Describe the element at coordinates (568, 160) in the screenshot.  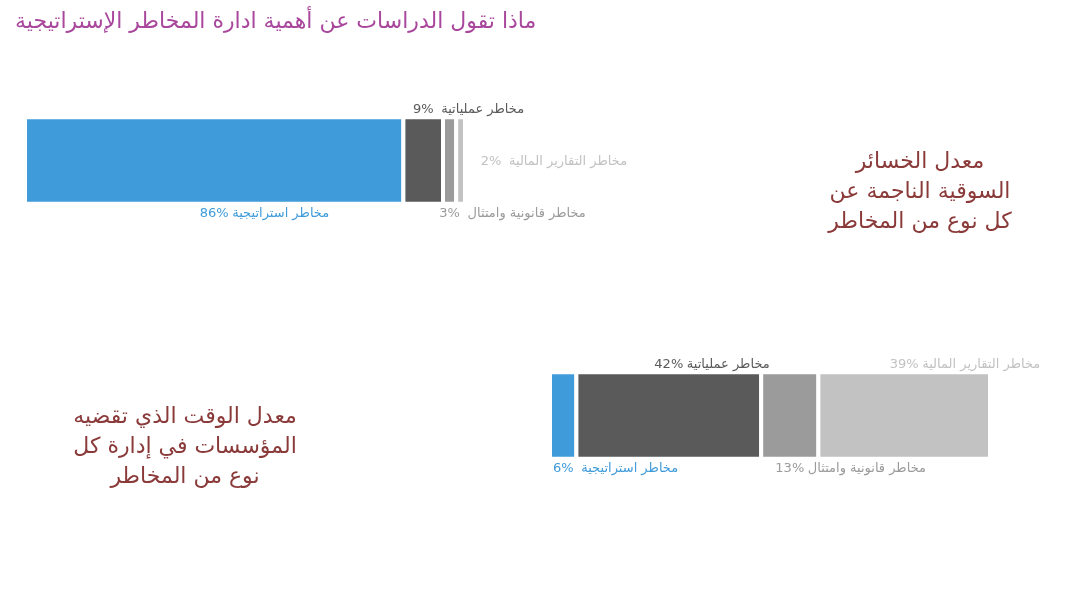
I see `text: مخاطر التقارير المالية` at that location.